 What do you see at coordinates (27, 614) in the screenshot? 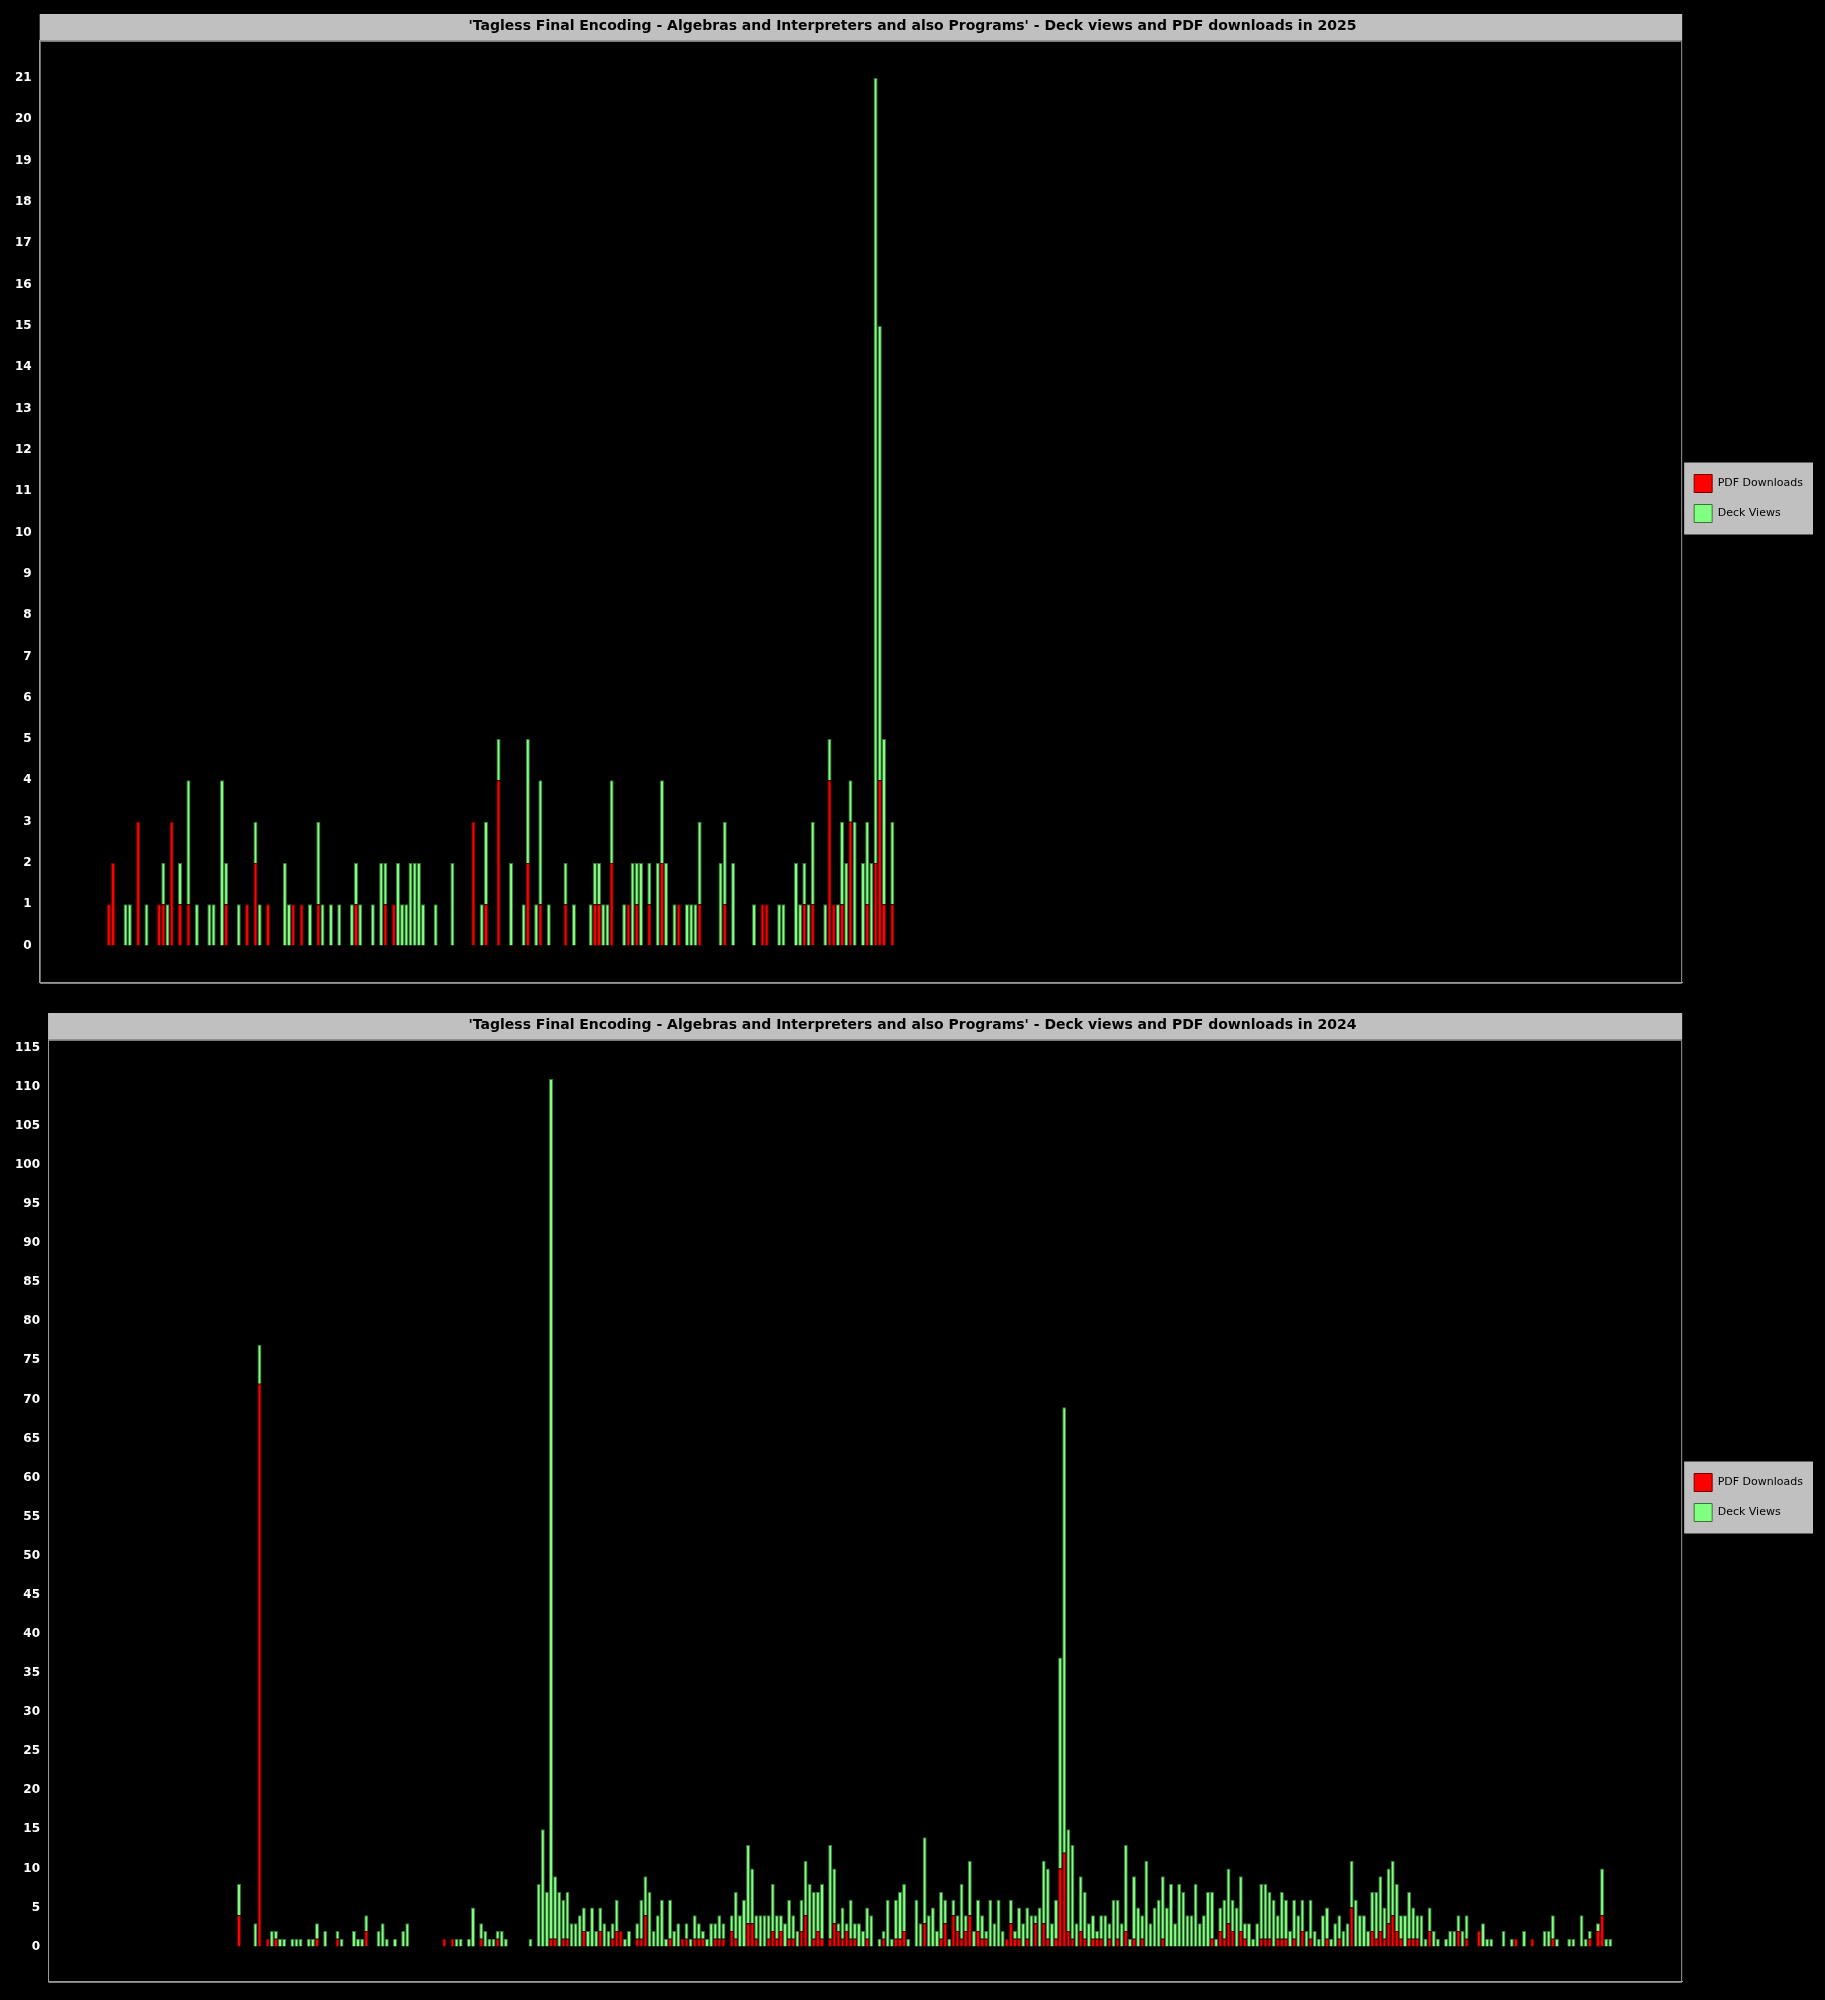
I see `y-tick-label: 8` at bounding box center [27, 614].